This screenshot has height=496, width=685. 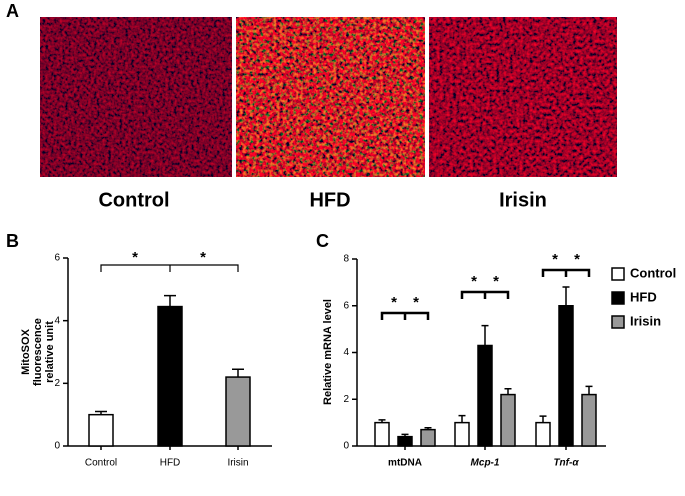 I want to click on legend-label: Control, so click(x=653, y=272).